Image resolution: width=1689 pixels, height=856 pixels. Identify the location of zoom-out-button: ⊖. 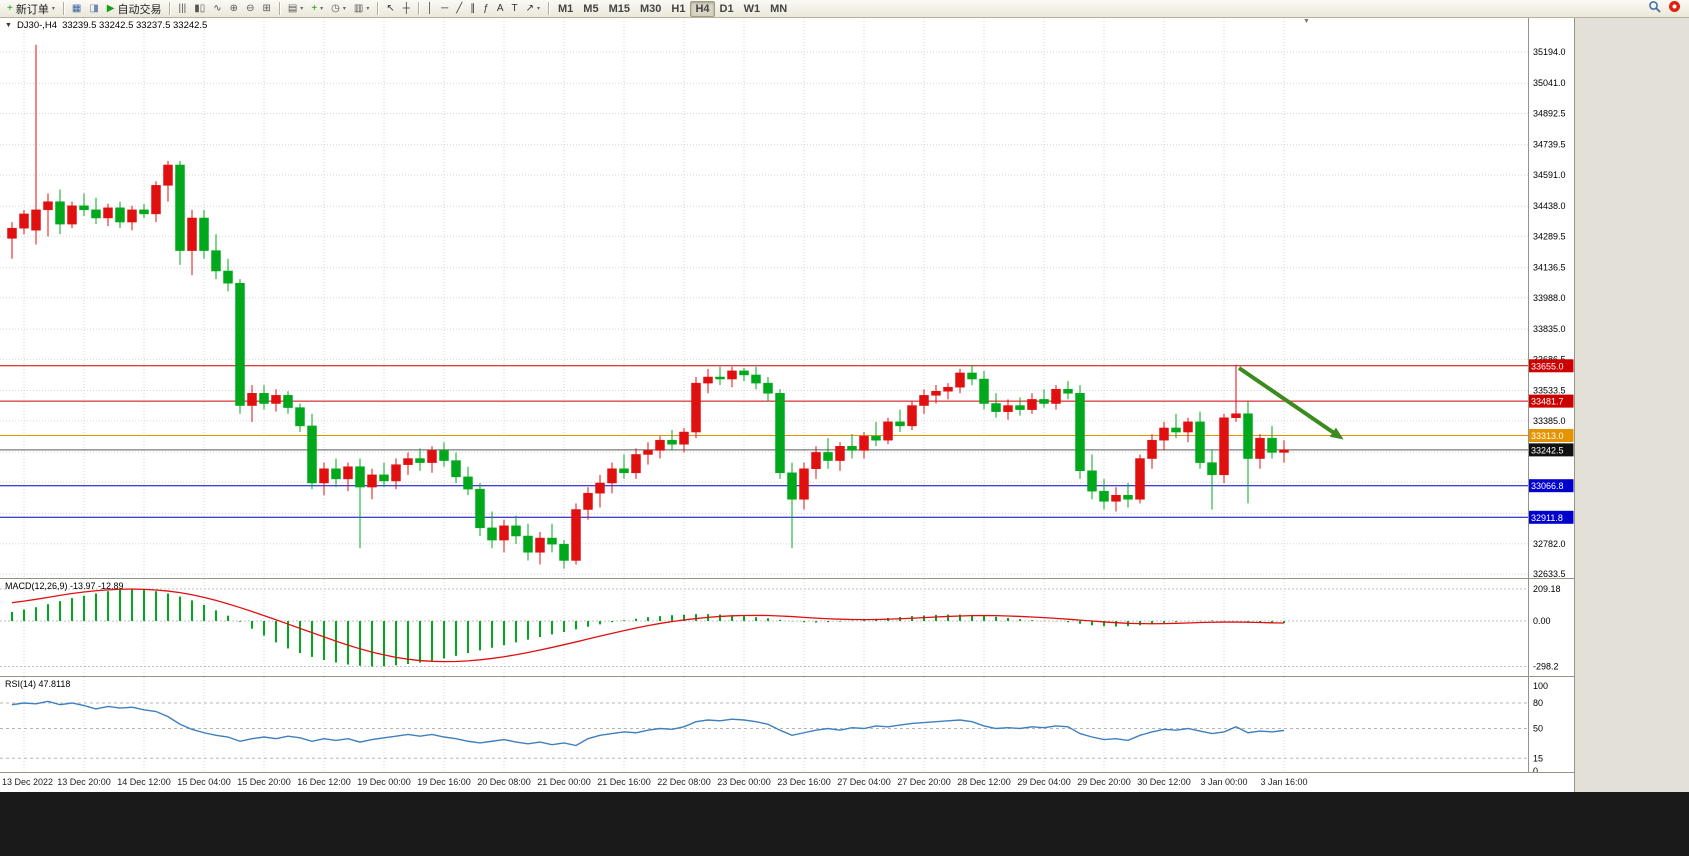
(250, 9).